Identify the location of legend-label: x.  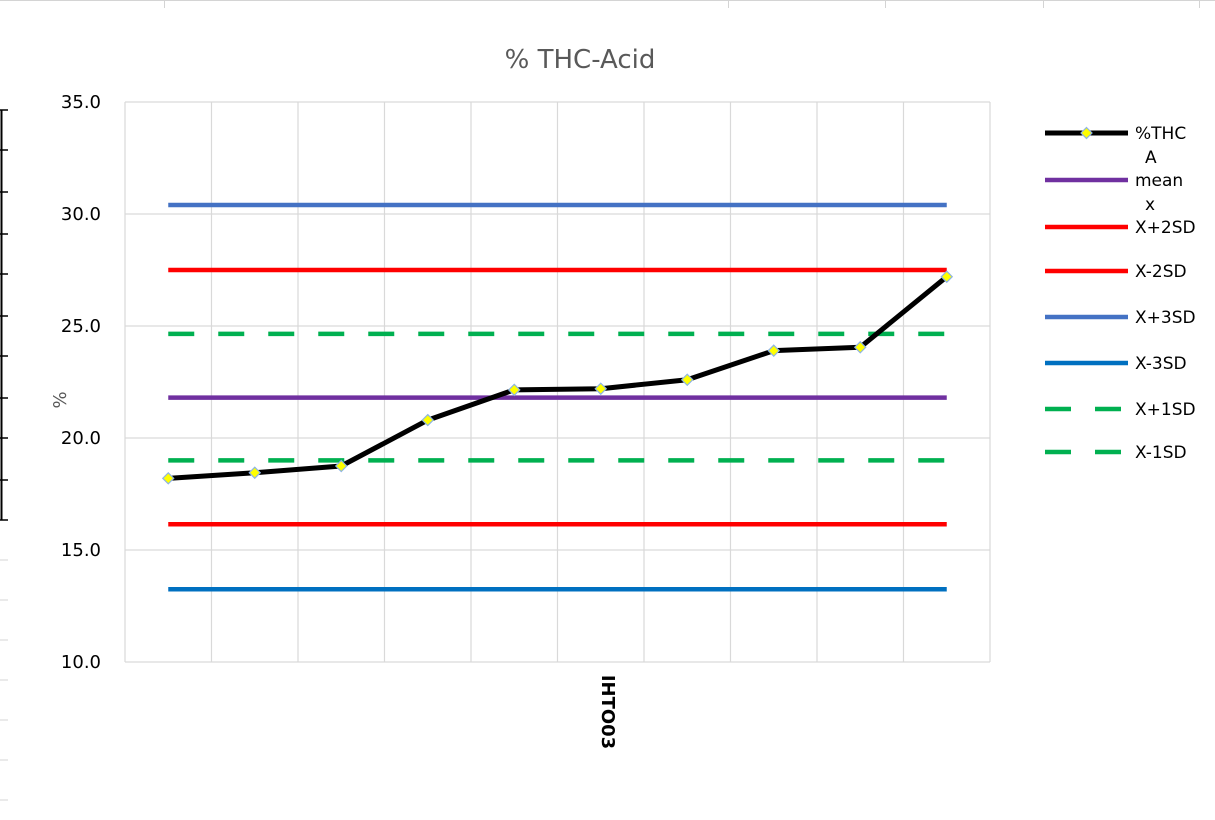
(1150, 205).